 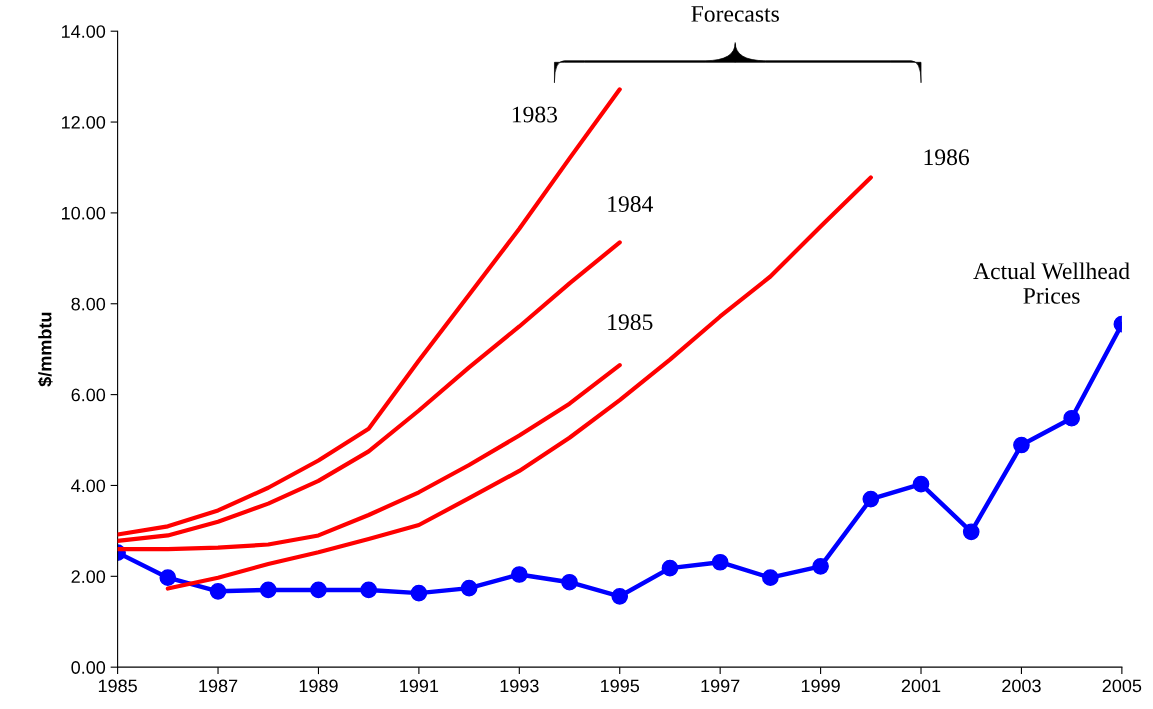 I want to click on x-tick-label: 1997, so click(x=720, y=686).